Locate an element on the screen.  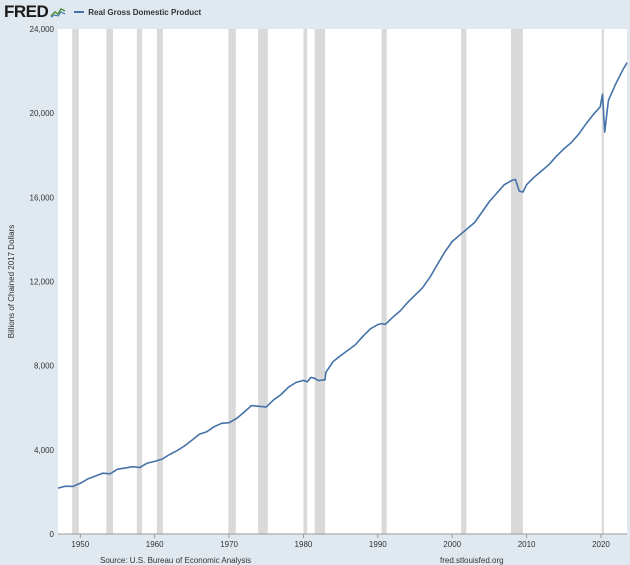
fred-logo: FRED is located at coordinates (35, 12).